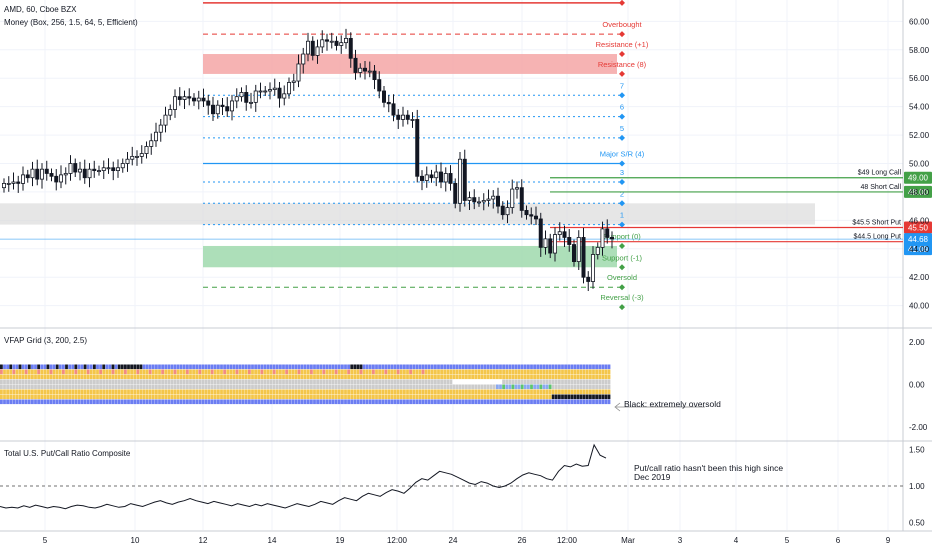  What do you see at coordinates (622, 277) in the screenshot?
I see `level-label-13: Oversold` at bounding box center [622, 277].